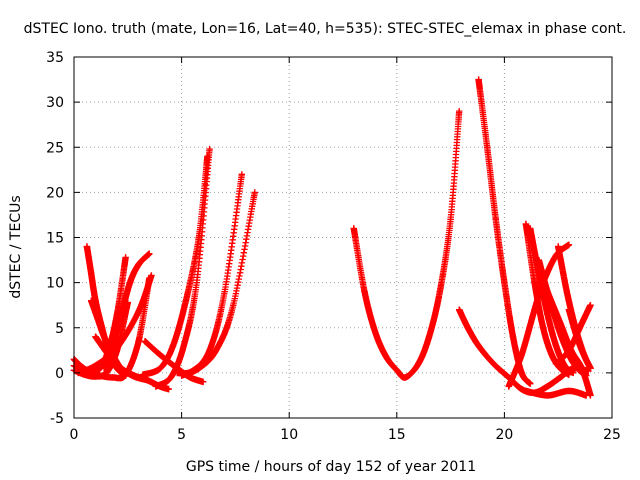 The height and width of the screenshot is (480, 640). Describe the element at coordinates (16, 246) in the screenshot. I see `y-axis-label: dSTEC / TECUs` at that location.